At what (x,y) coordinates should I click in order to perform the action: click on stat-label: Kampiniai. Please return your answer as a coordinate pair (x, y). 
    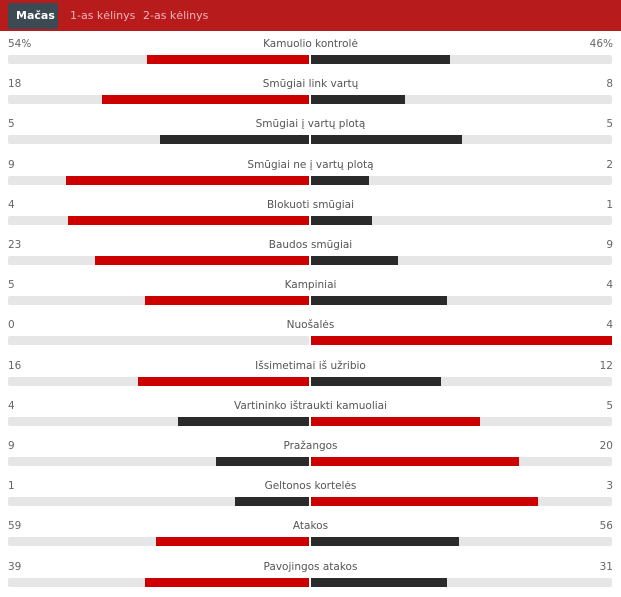
    Looking at the image, I should click on (310, 285).